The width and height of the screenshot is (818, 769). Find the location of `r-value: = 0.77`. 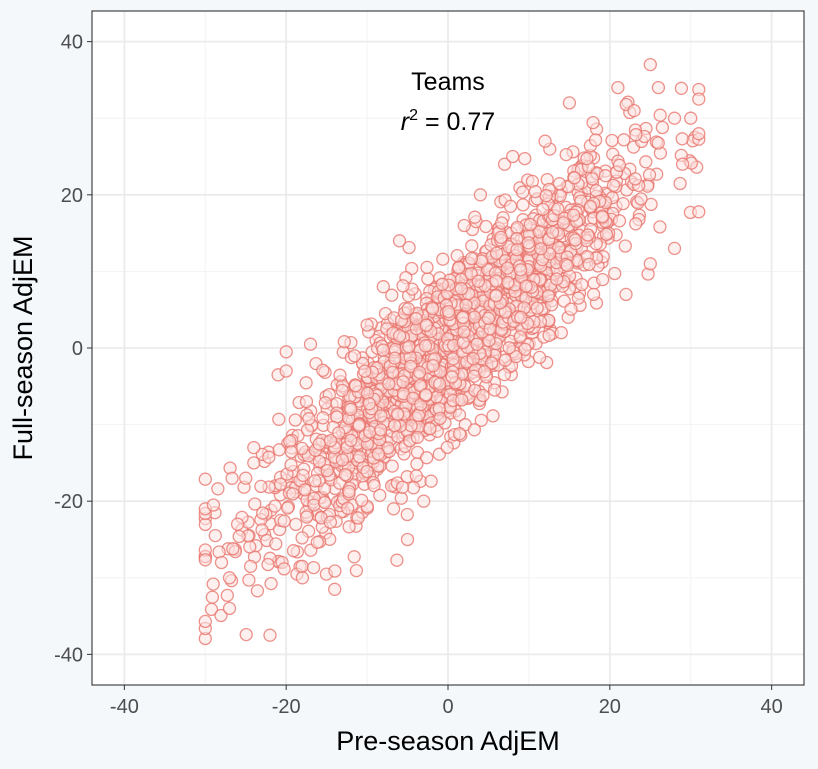

r-value: = 0.77 is located at coordinates (456, 122).